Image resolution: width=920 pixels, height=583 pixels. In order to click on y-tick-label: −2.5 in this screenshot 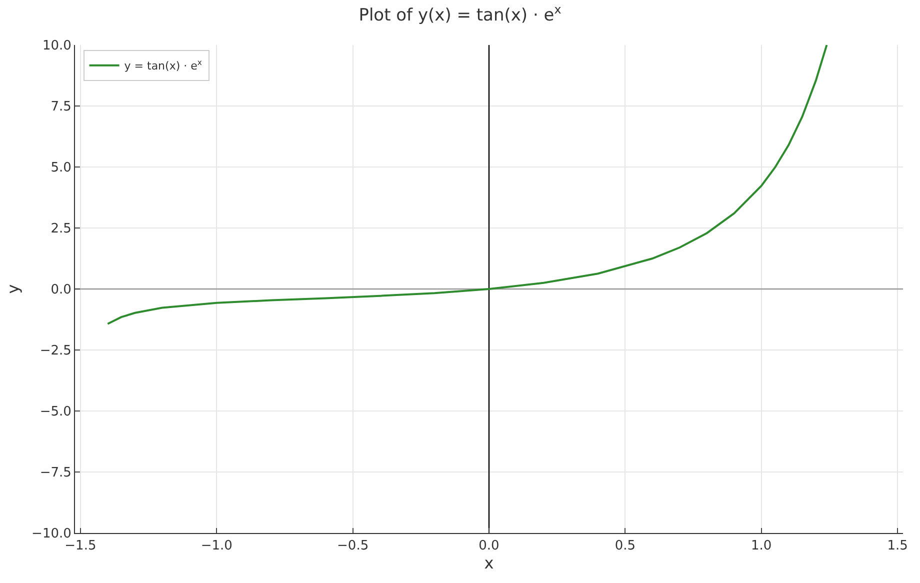, I will do `click(56, 351)`.